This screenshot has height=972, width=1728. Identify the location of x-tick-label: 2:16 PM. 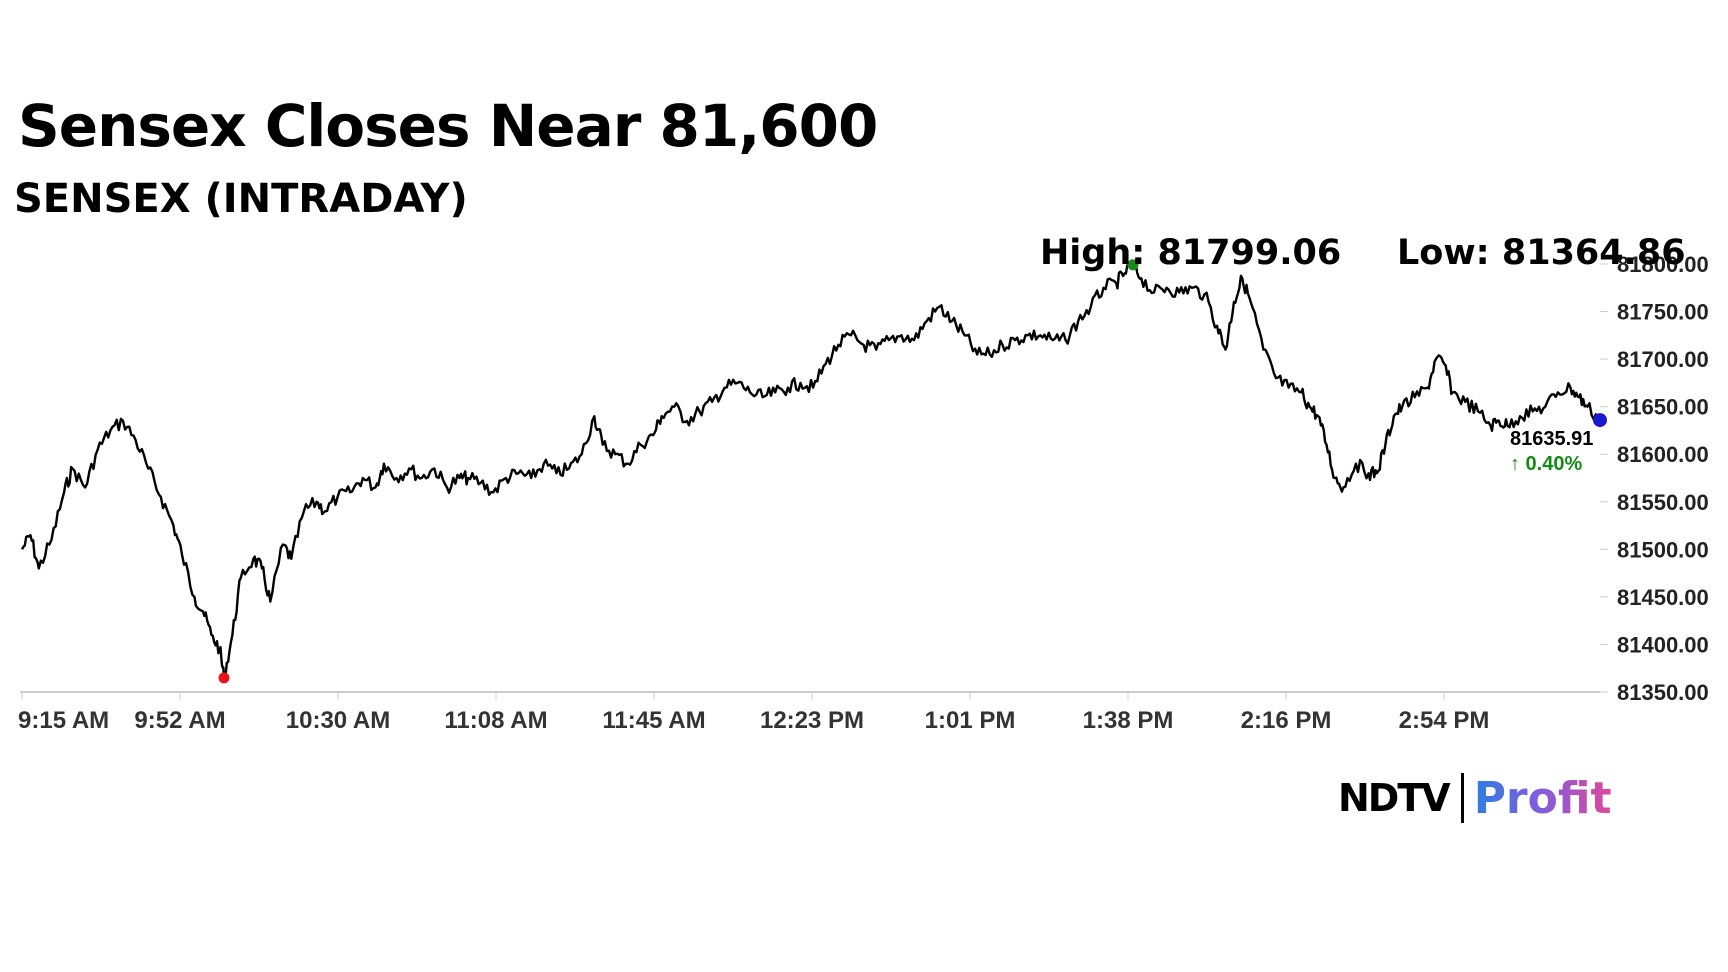
(1286, 720).